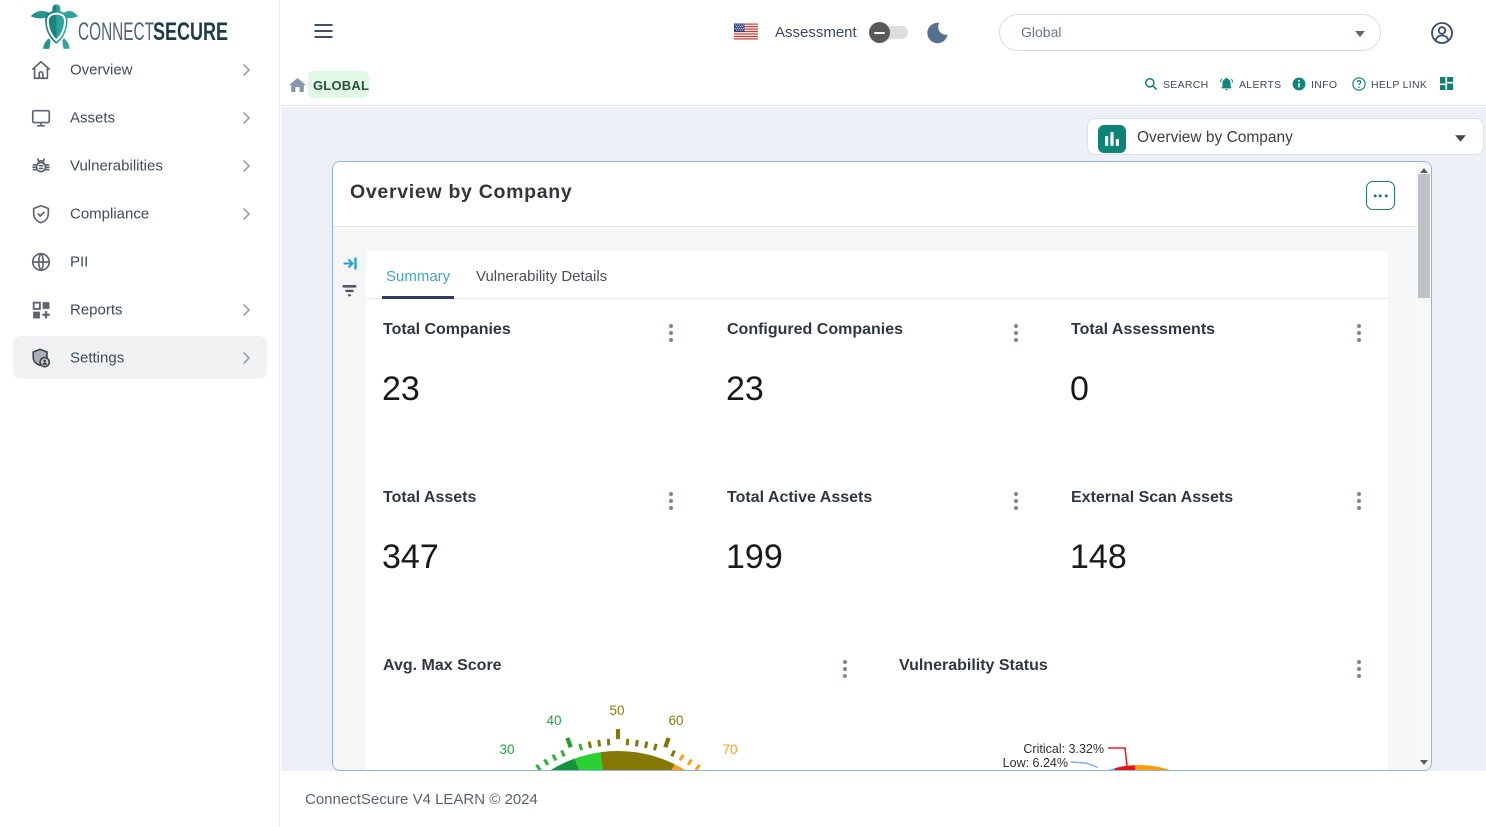 Image resolution: width=1486 pixels, height=827 pixels. What do you see at coordinates (729, 749) in the screenshot?
I see `svg-text: 70` at bounding box center [729, 749].